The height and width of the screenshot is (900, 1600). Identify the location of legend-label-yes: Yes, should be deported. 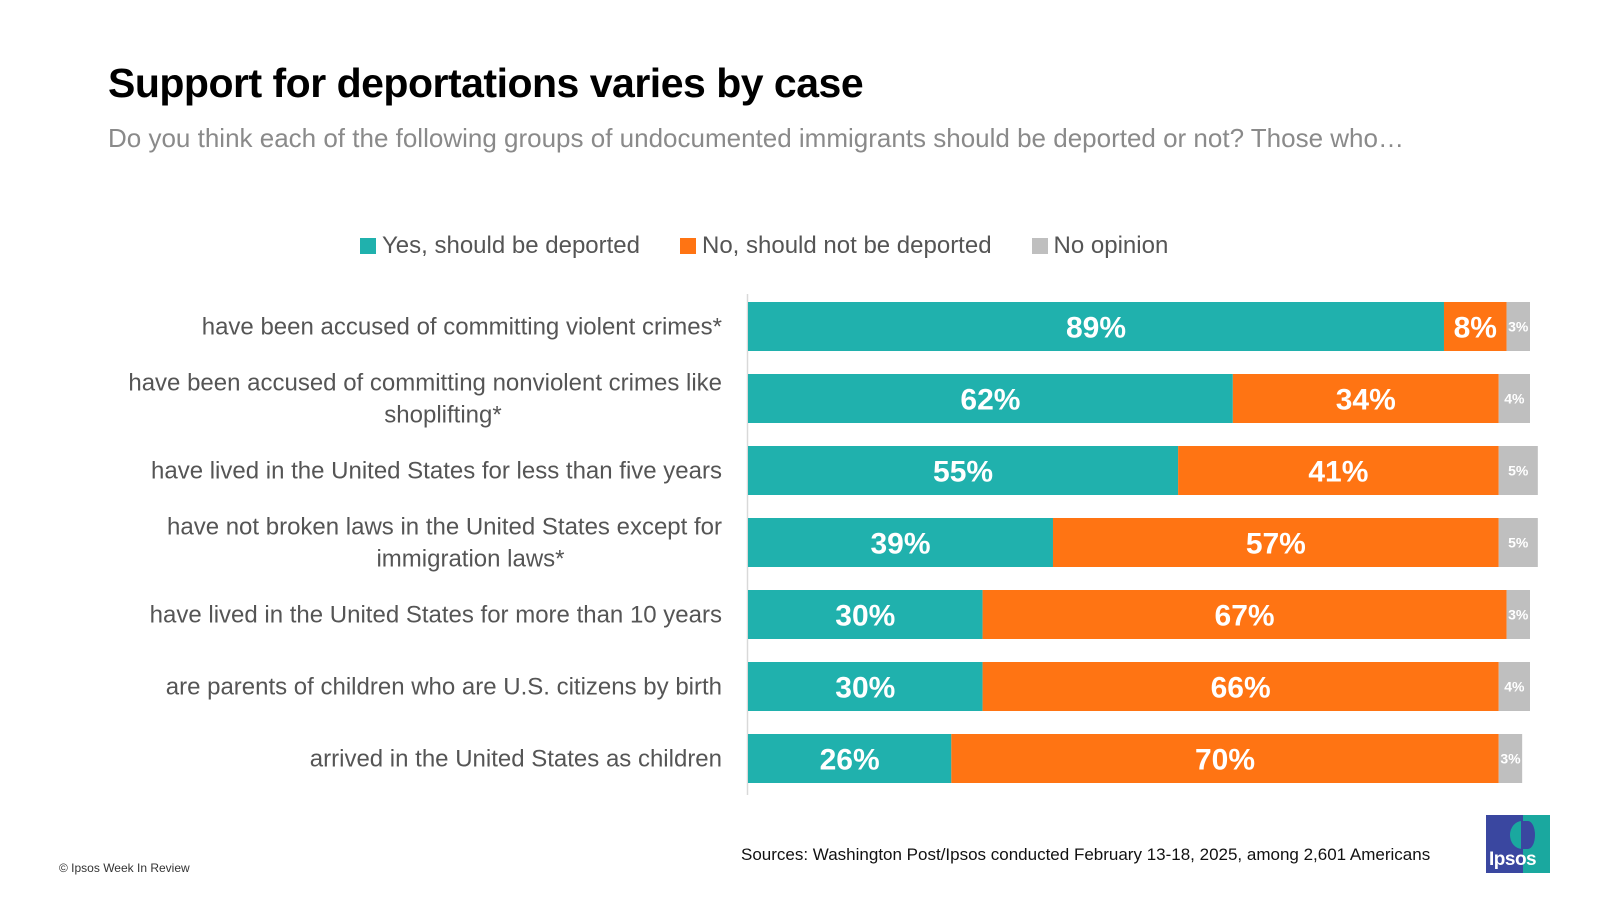
(511, 245).